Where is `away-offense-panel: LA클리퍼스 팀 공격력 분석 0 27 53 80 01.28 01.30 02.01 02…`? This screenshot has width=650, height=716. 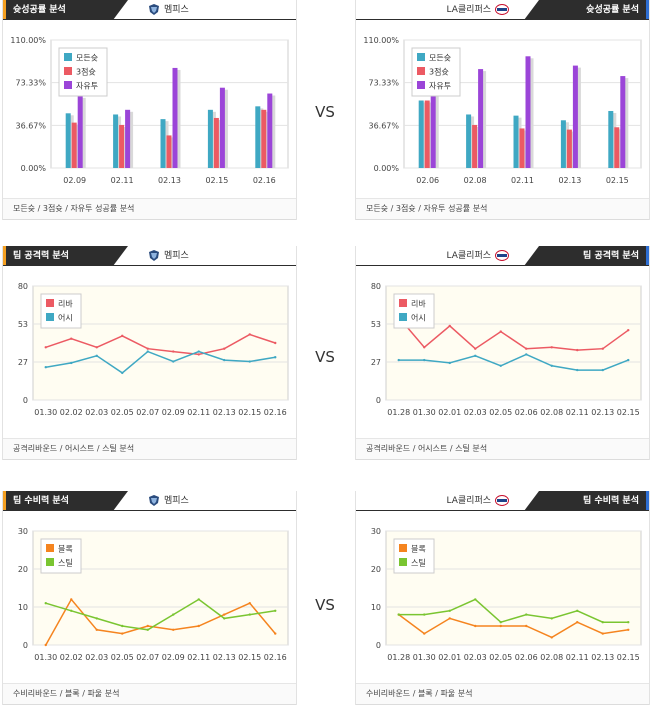 away-offense-panel: LA클리퍼스 팀 공격력 분석 0 27 53 80 01.28 01.30 02.01 02… is located at coordinates (502, 353).